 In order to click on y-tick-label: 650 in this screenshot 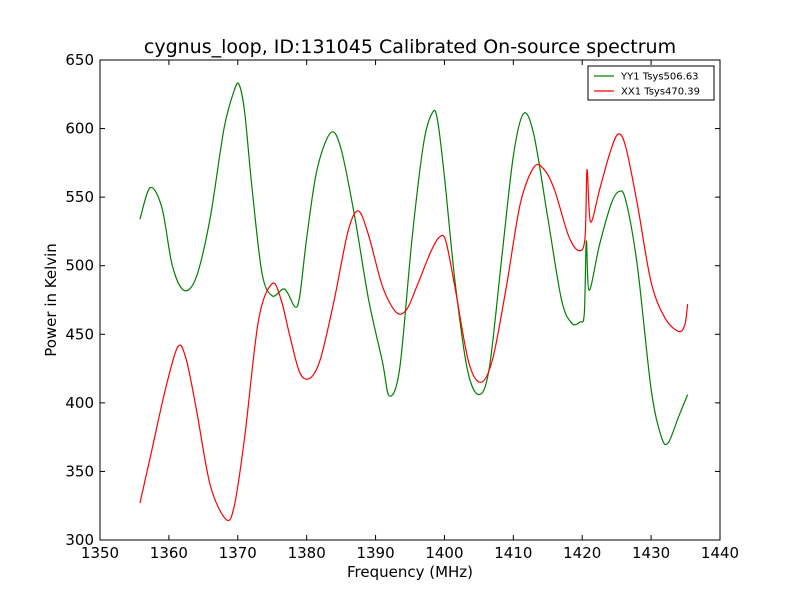, I will do `click(79, 60)`.